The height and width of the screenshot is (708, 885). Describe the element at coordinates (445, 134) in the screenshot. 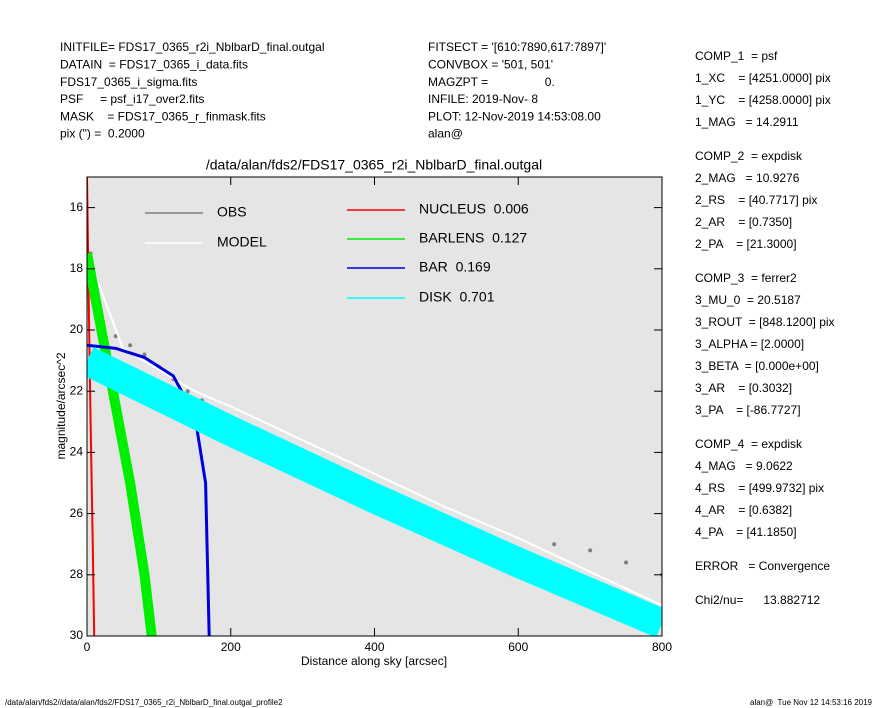

I see `header-line: alan@` at that location.